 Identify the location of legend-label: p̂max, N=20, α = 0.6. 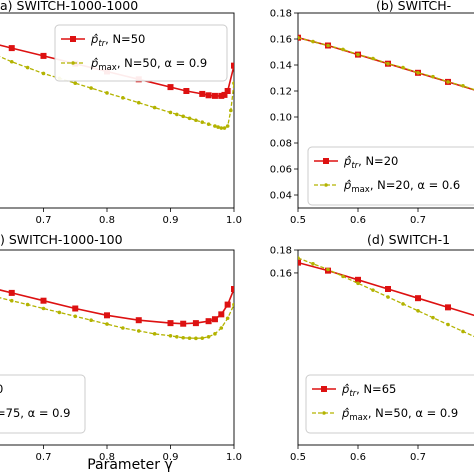
(401, 186).